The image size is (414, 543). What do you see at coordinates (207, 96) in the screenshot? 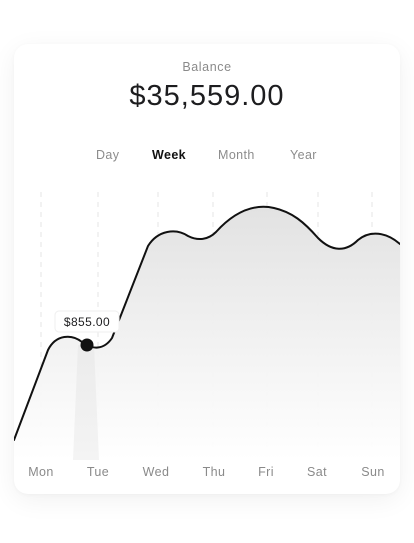
I see `balance-amount: $35,559.00` at bounding box center [207, 96].